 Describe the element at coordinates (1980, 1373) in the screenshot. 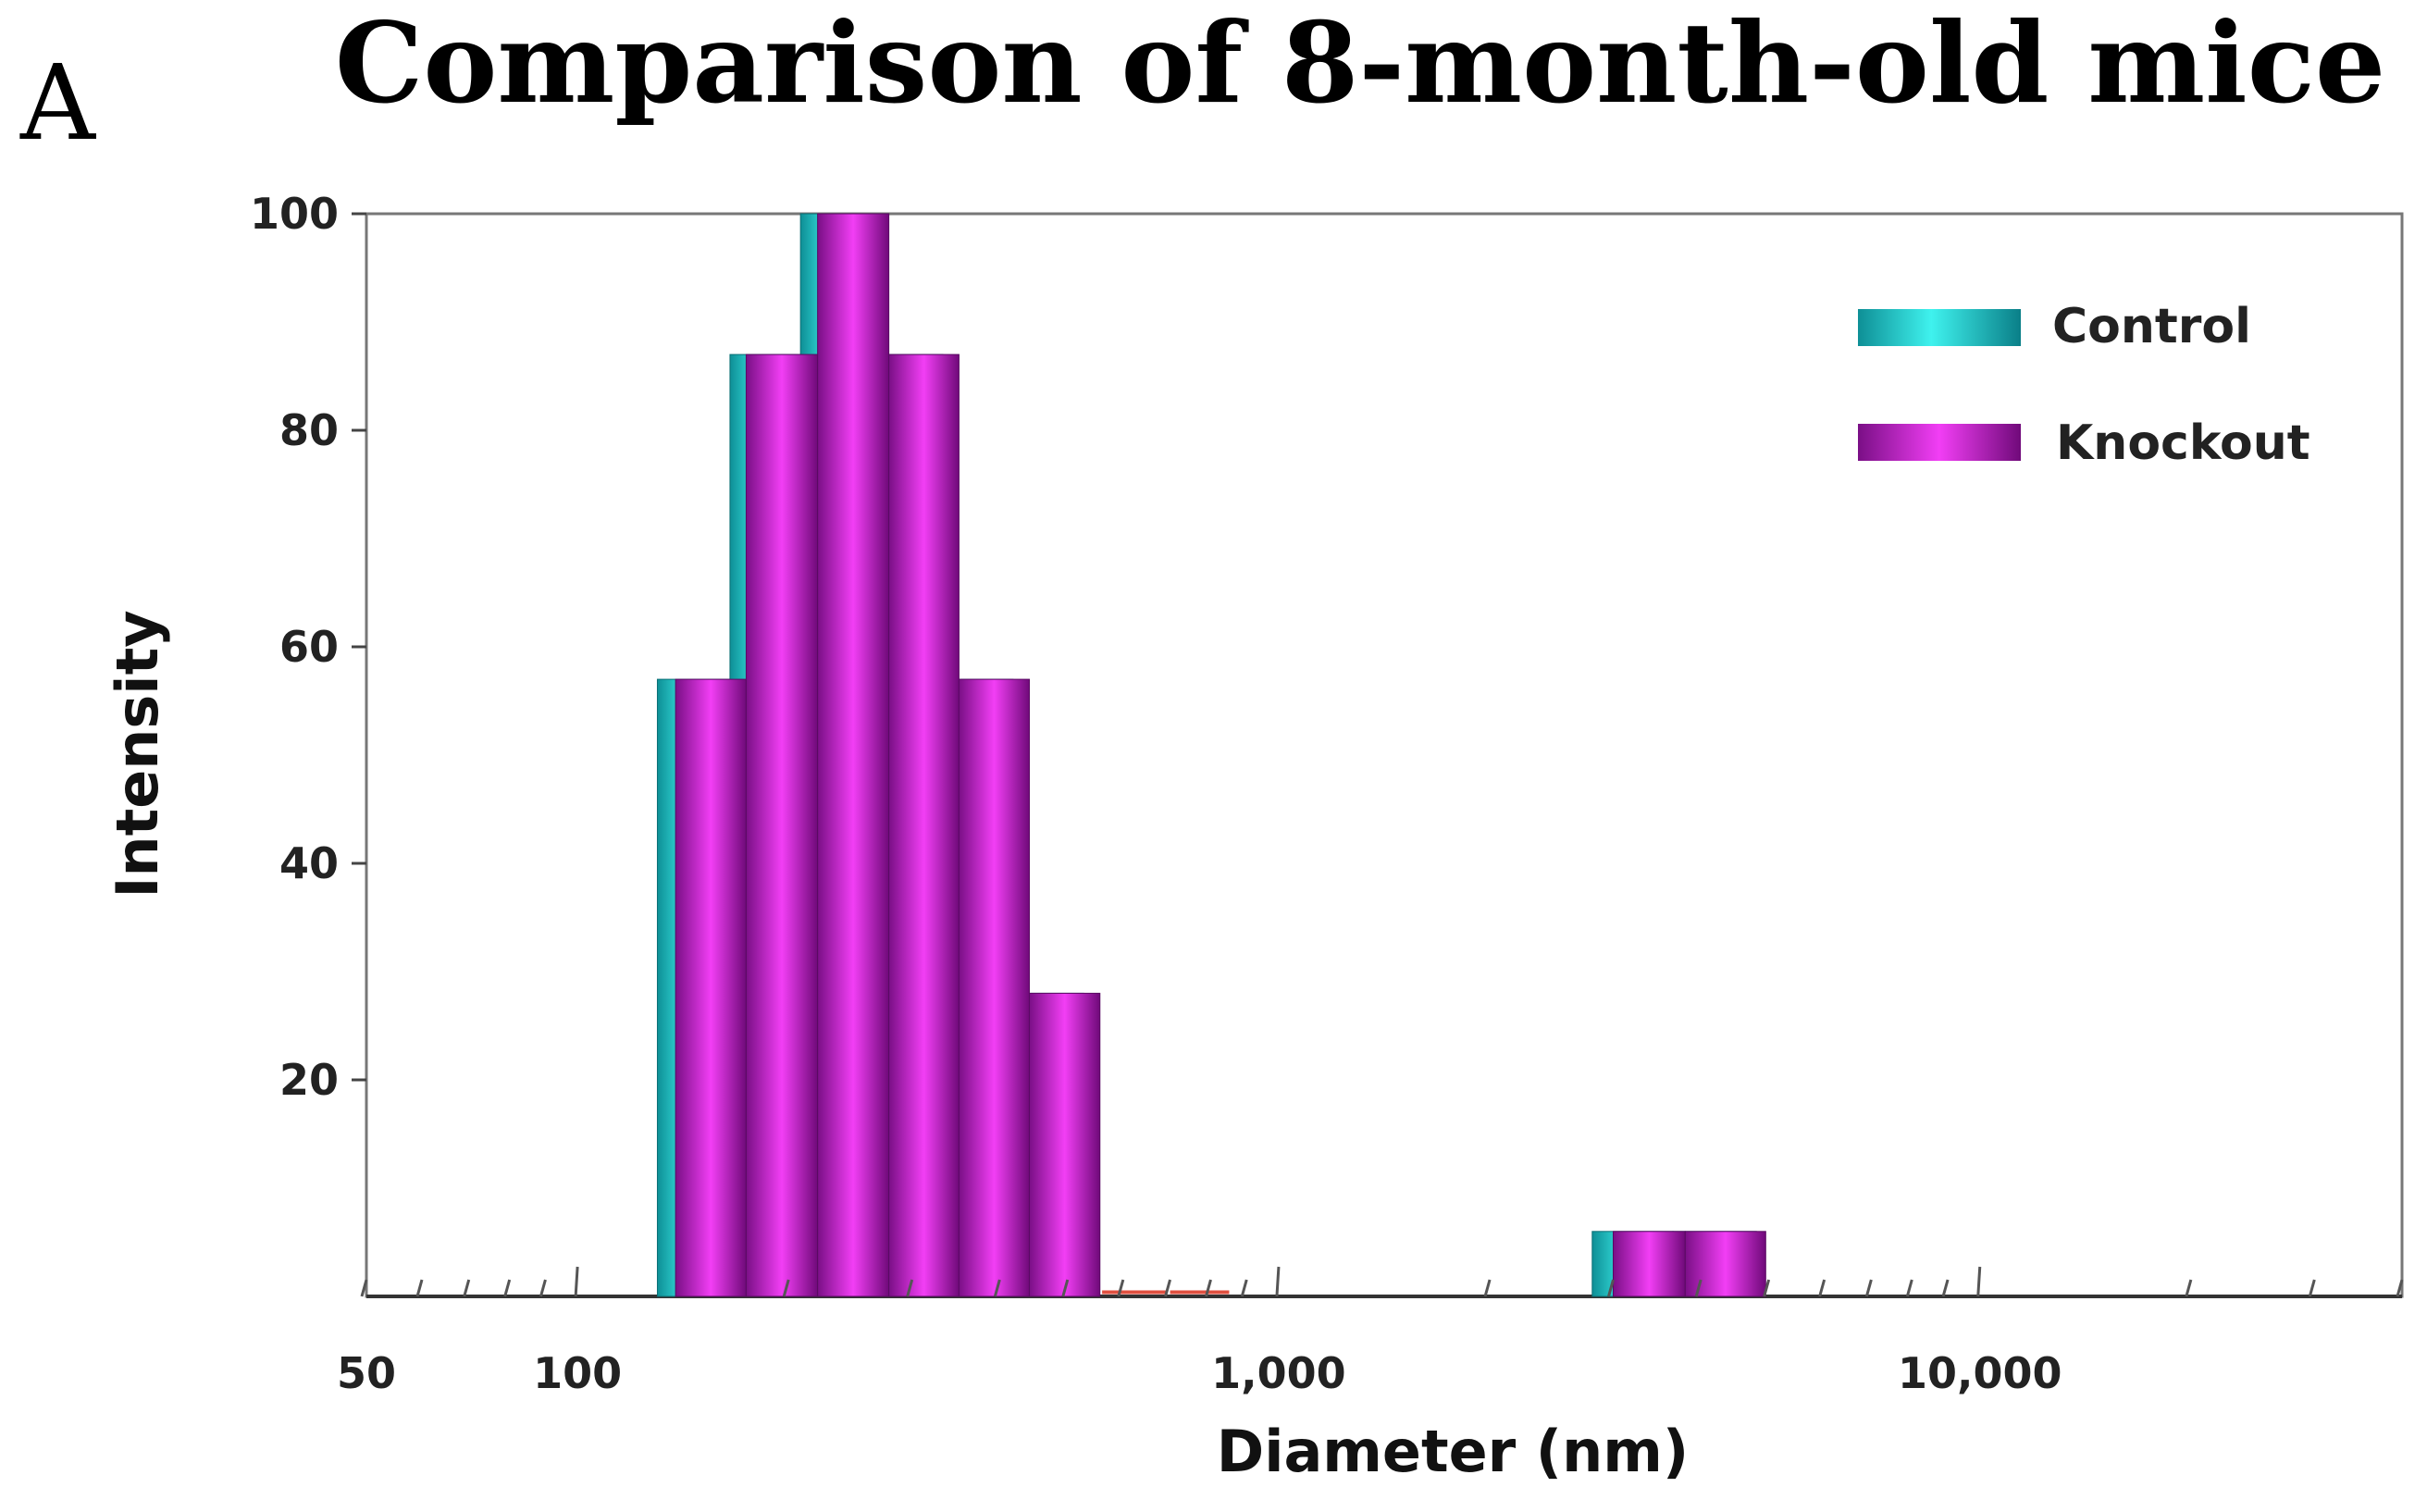

I see `x-tick-label: 10,000` at that location.